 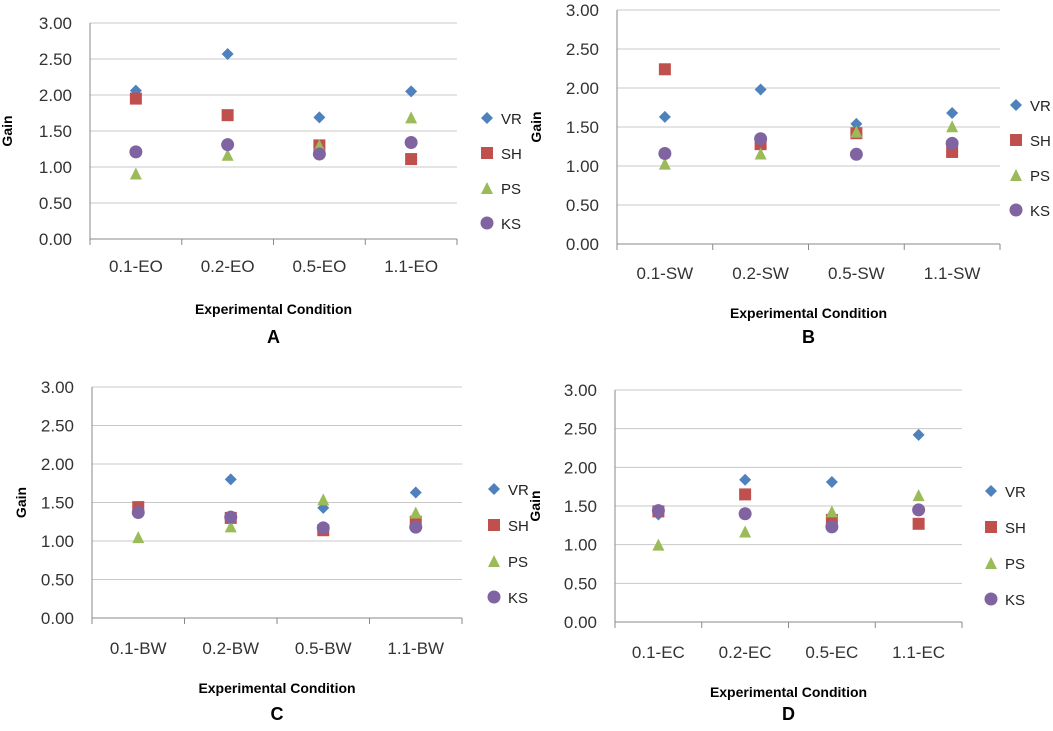 What do you see at coordinates (319, 266) in the screenshot?
I see `x-tick-label: 0.5-EO` at bounding box center [319, 266].